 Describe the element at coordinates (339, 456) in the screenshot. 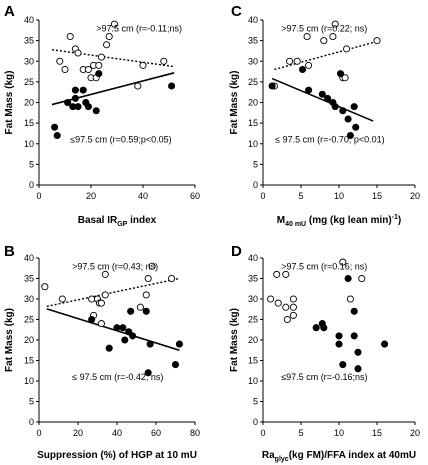

I see `x-axis-label: Raglyc(kg FM)/FFA index at 40mU` at that location.